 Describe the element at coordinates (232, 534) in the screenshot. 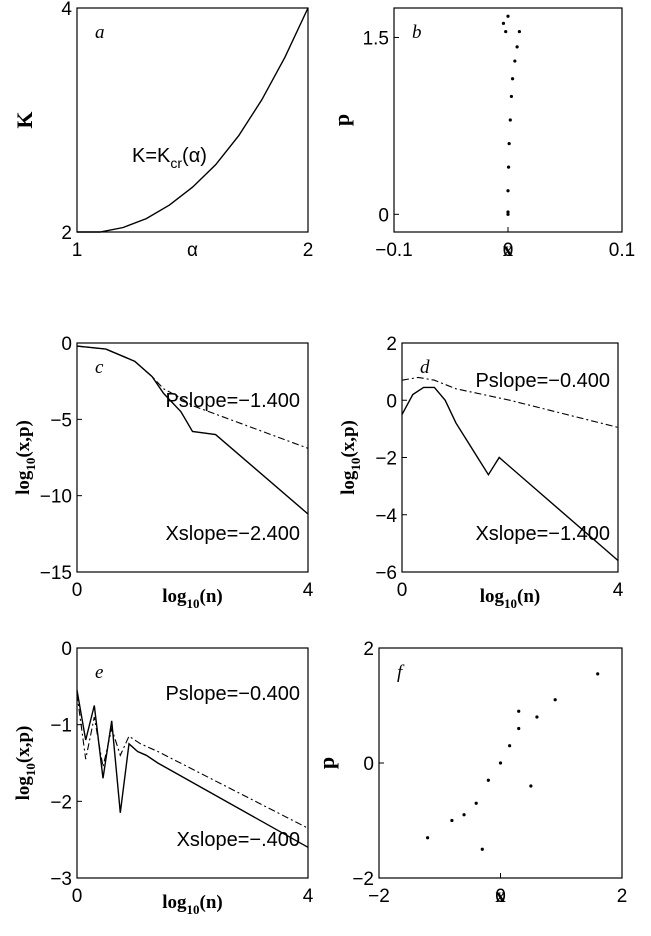

I see `xslope-annotation: Xslope=−2.400` at that location.